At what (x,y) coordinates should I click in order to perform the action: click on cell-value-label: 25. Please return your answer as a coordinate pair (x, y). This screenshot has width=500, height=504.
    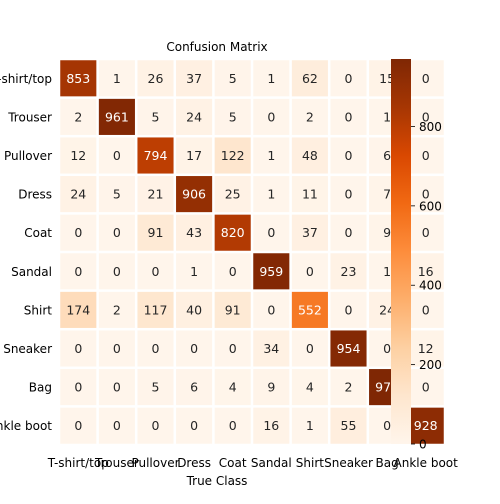
    Looking at the image, I should click on (233, 194).